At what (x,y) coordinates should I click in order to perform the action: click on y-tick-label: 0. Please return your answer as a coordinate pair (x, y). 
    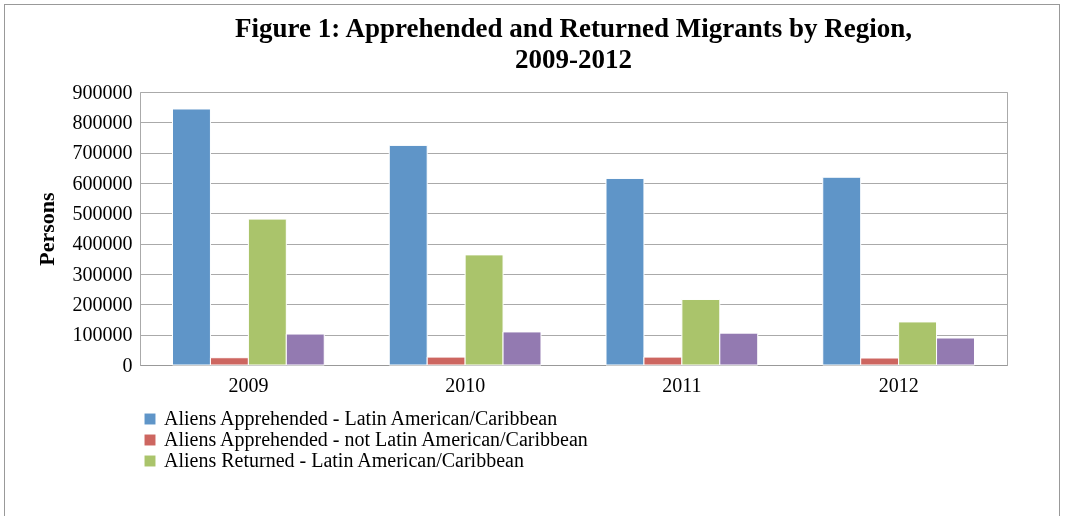
    Looking at the image, I should click on (127, 364).